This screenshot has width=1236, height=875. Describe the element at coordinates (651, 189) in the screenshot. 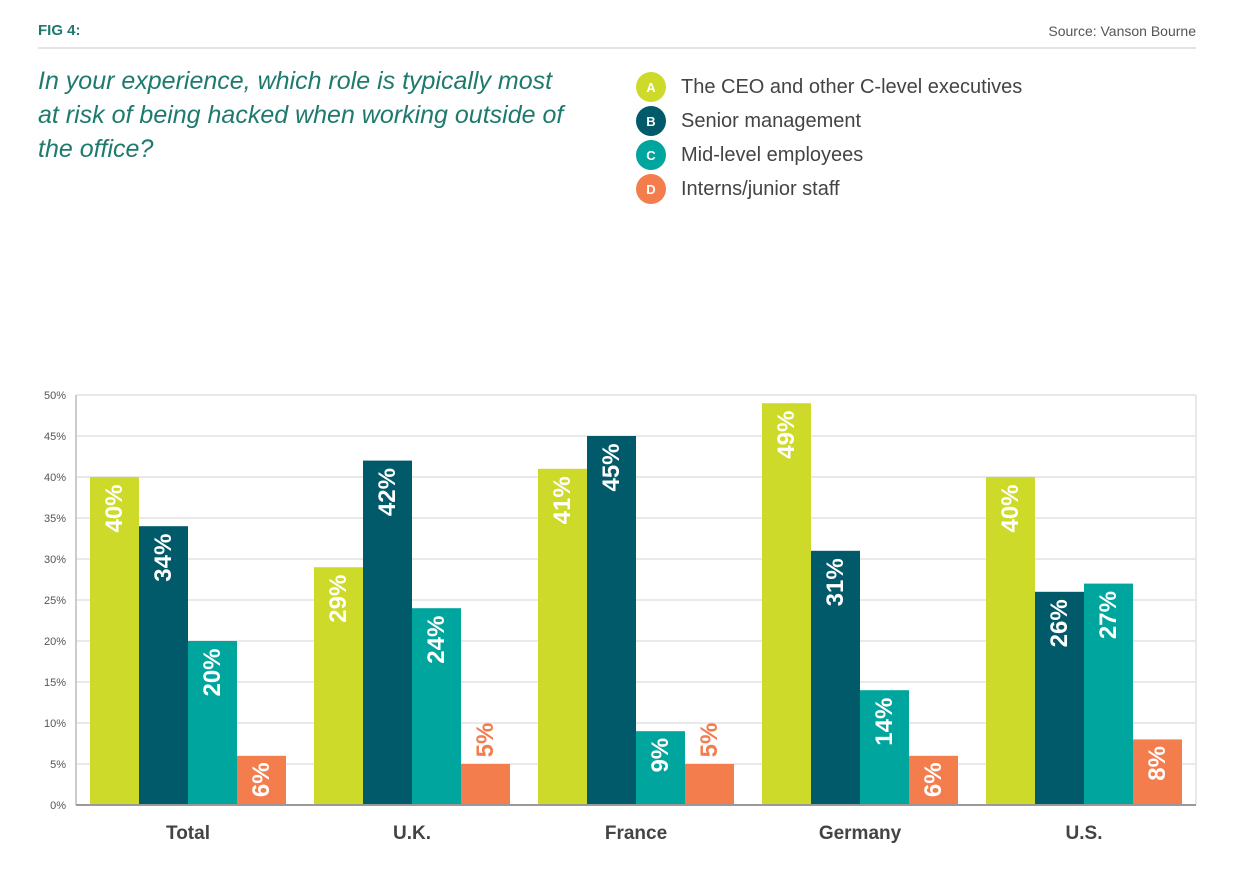

I see `legend-marker-d: D` at that location.